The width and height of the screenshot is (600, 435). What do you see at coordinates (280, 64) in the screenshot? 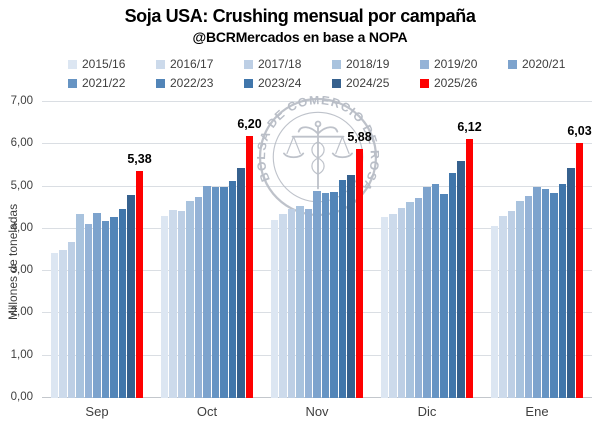
I see `legend-label: 2017/18` at bounding box center [280, 64].